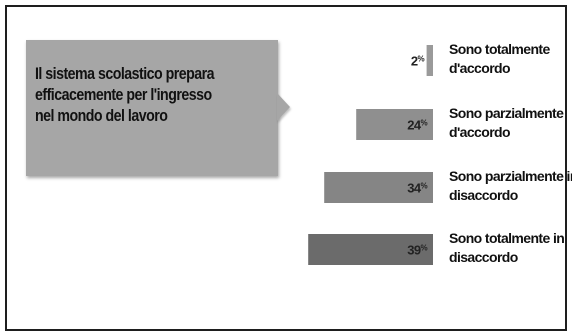 The image size is (572, 331). What do you see at coordinates (499, 58) in the screenshot?
I see `category-label-1: Sono totalmente d'accordo` at bounding box center [499, 58].